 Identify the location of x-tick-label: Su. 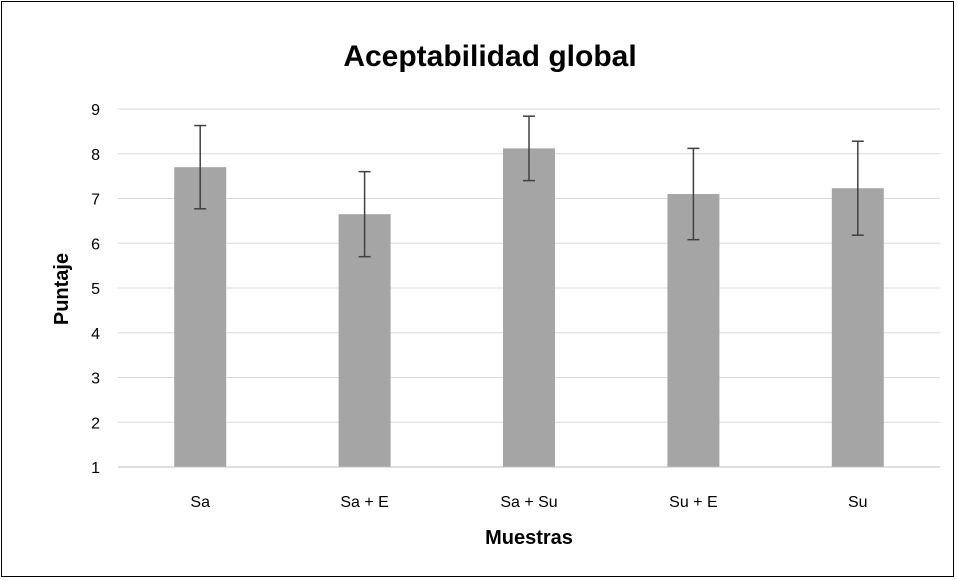
(858, 502).